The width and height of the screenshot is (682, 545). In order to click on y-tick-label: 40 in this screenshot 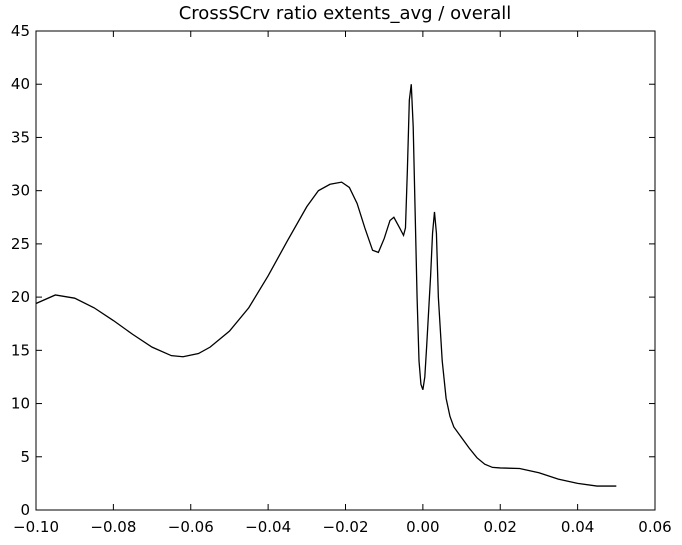, I will do `click(20, 84)`.